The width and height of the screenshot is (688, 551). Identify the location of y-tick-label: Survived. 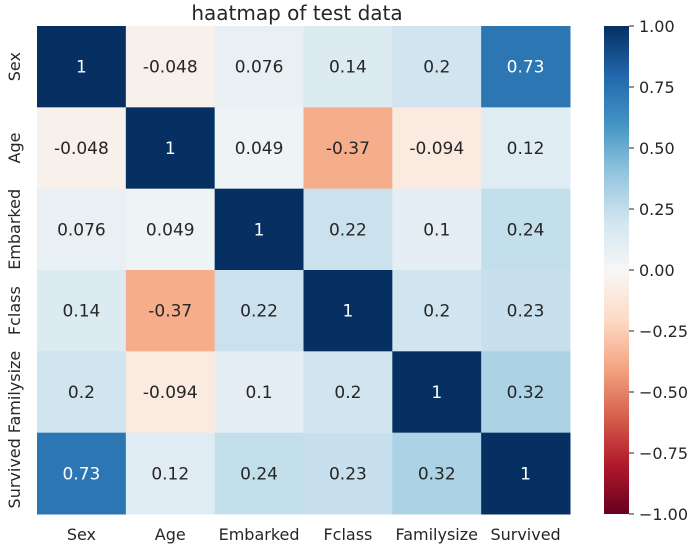
(14, 473).